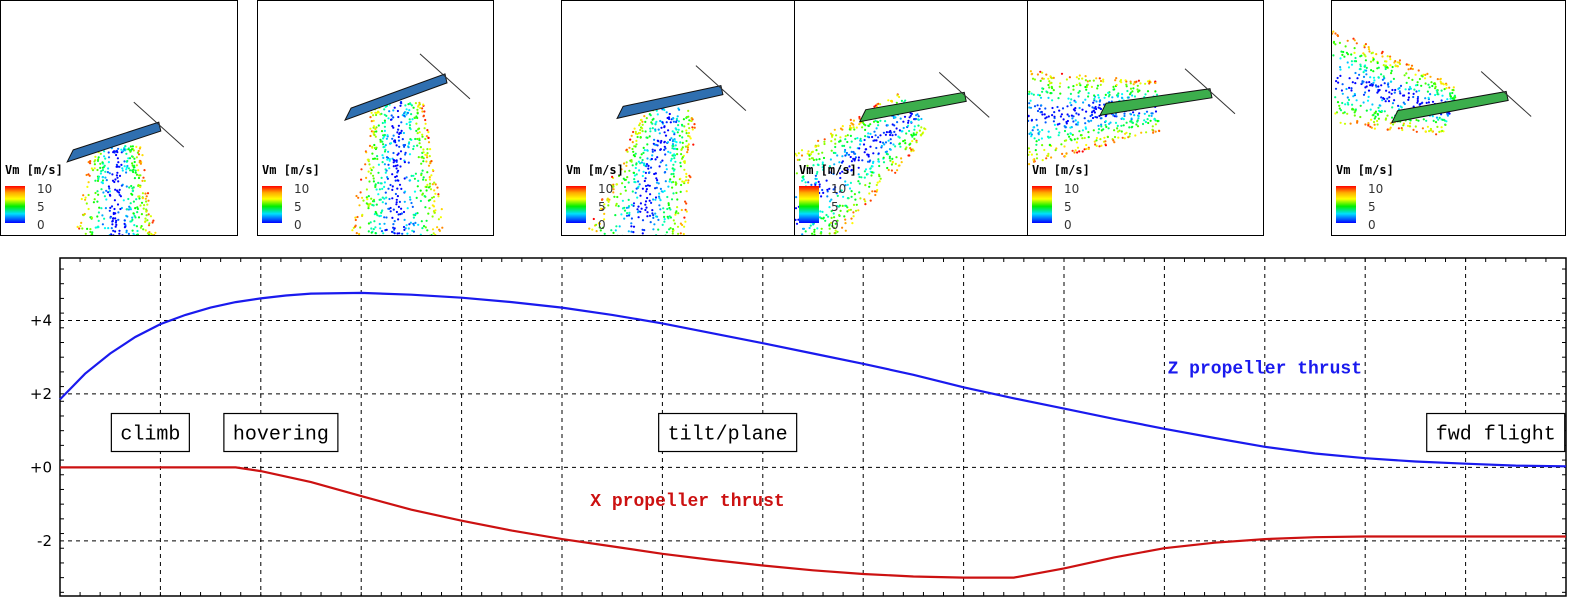  I want to click on phase-label: tilt/plane, so click(728, 435).